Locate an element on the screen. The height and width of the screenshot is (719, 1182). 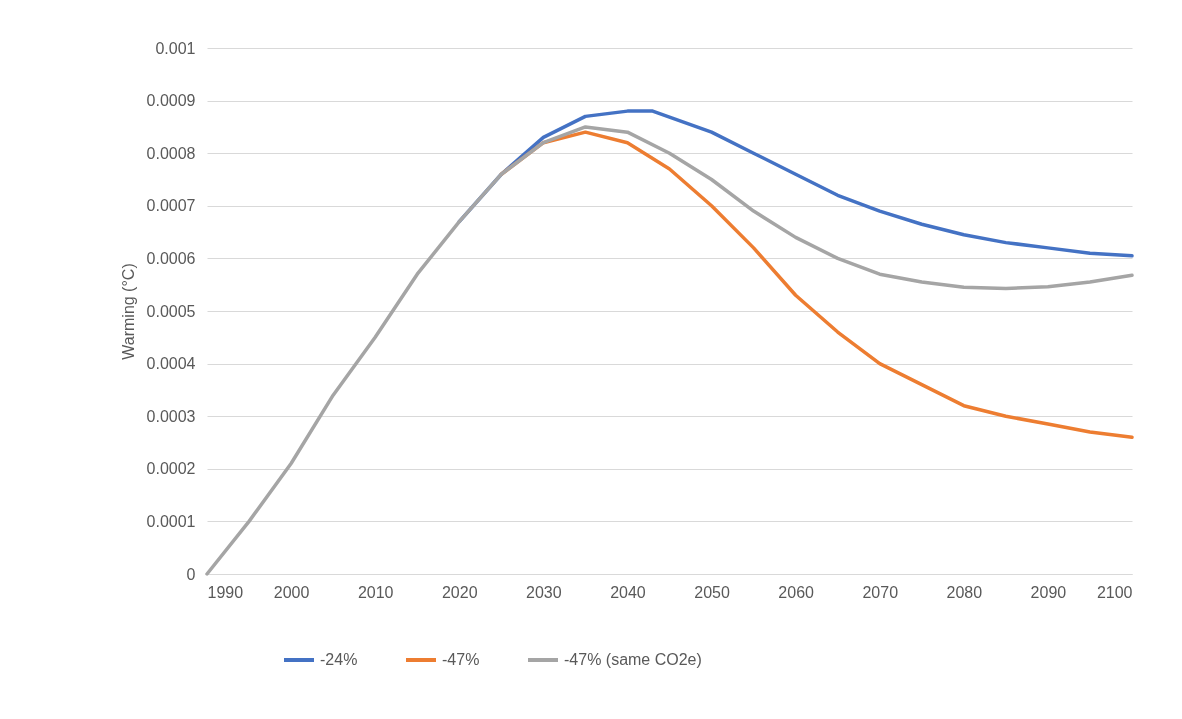
legend-label: -47% is located at coordinates (461, 659).